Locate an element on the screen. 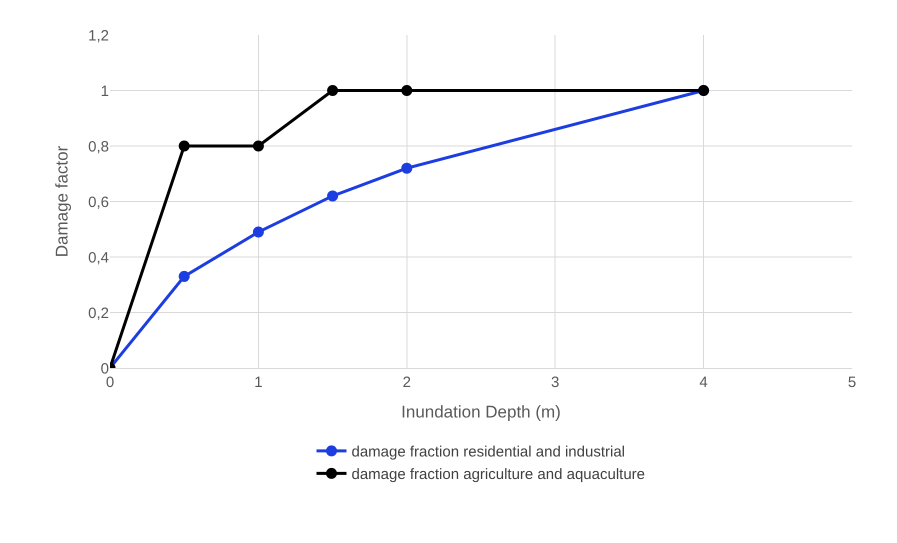  legend-label: damage fraction residential and industrial is located at coordinates (488, 452).